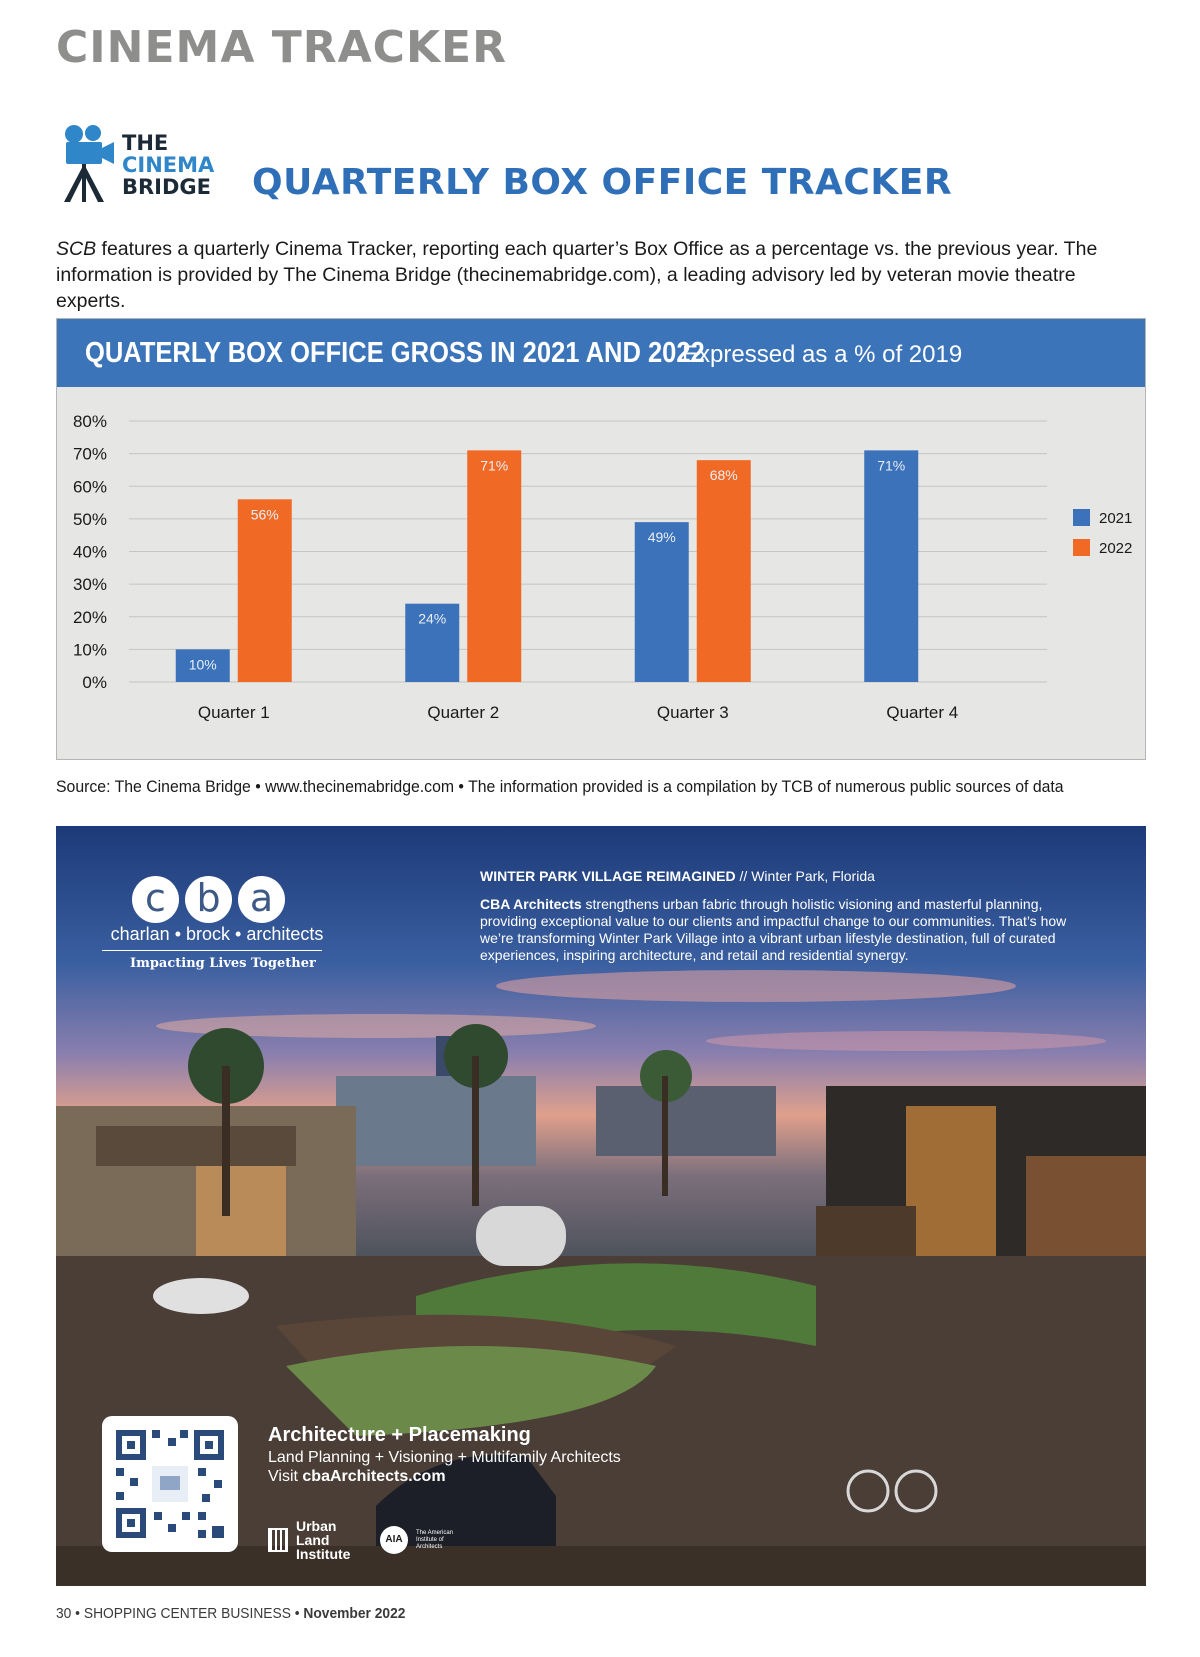 The image size is (1200, 1657). Describe the element at coordinates (155, 899) in the screenshot. I see `cba-letter-c: c` at that location.